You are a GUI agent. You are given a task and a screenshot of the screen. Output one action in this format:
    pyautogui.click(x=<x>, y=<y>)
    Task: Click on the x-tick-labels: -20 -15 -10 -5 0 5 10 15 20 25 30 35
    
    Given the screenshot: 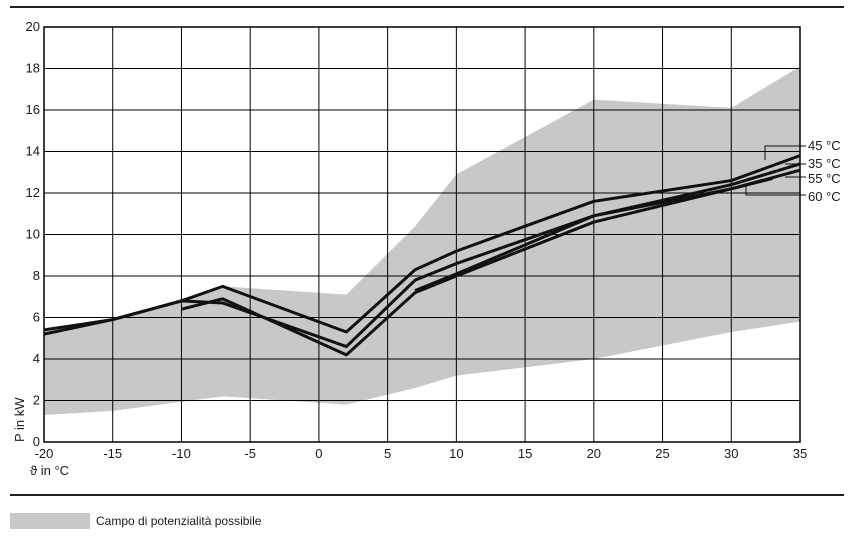 What is the action you would take?
    pyautogui.click(x=421, y=453)
    